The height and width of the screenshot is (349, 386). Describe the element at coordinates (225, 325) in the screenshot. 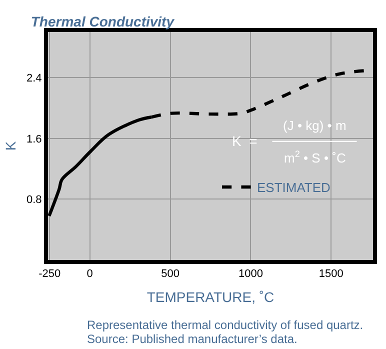

I see `text: Representative thermal conductivity of fused quartz.` at that location.